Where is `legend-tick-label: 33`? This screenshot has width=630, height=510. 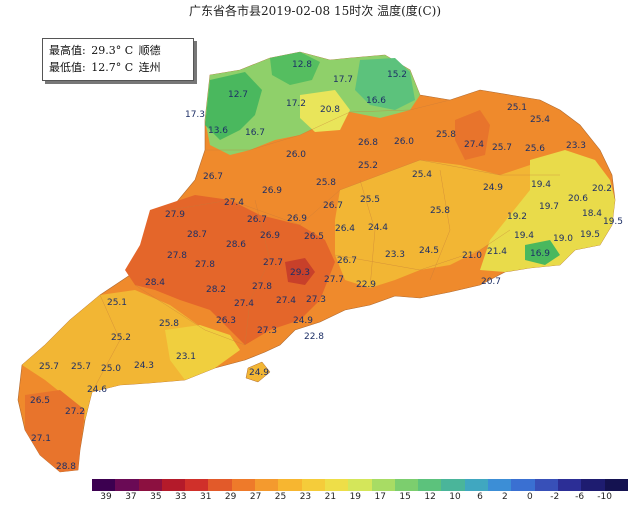 legend-tick-label: 33 is located at coordinates (181, 497).